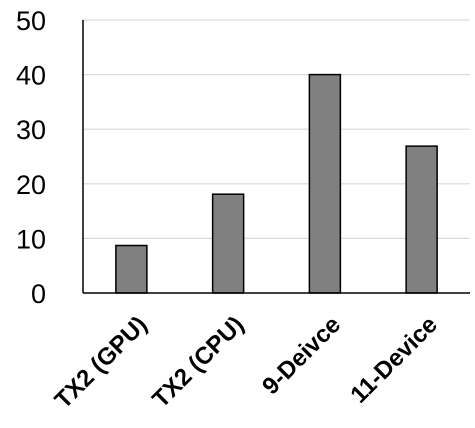  Describe the element at coordinates (31, 21) in the screenshot. I see `y-tick-label: 50` at that location.